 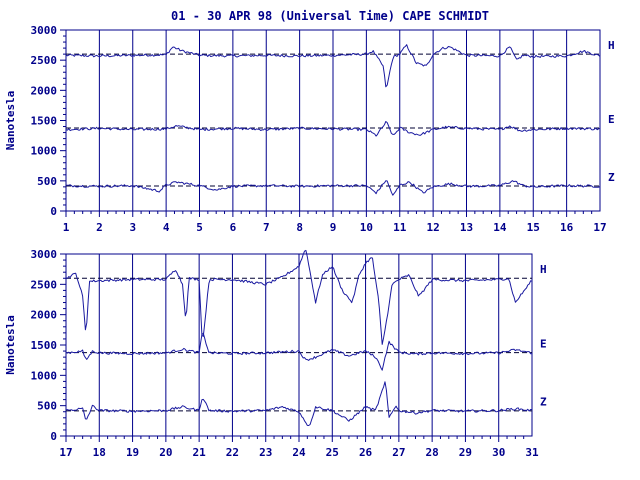 I want to click on x-tick-label: 4, so click(x=166, y=227).